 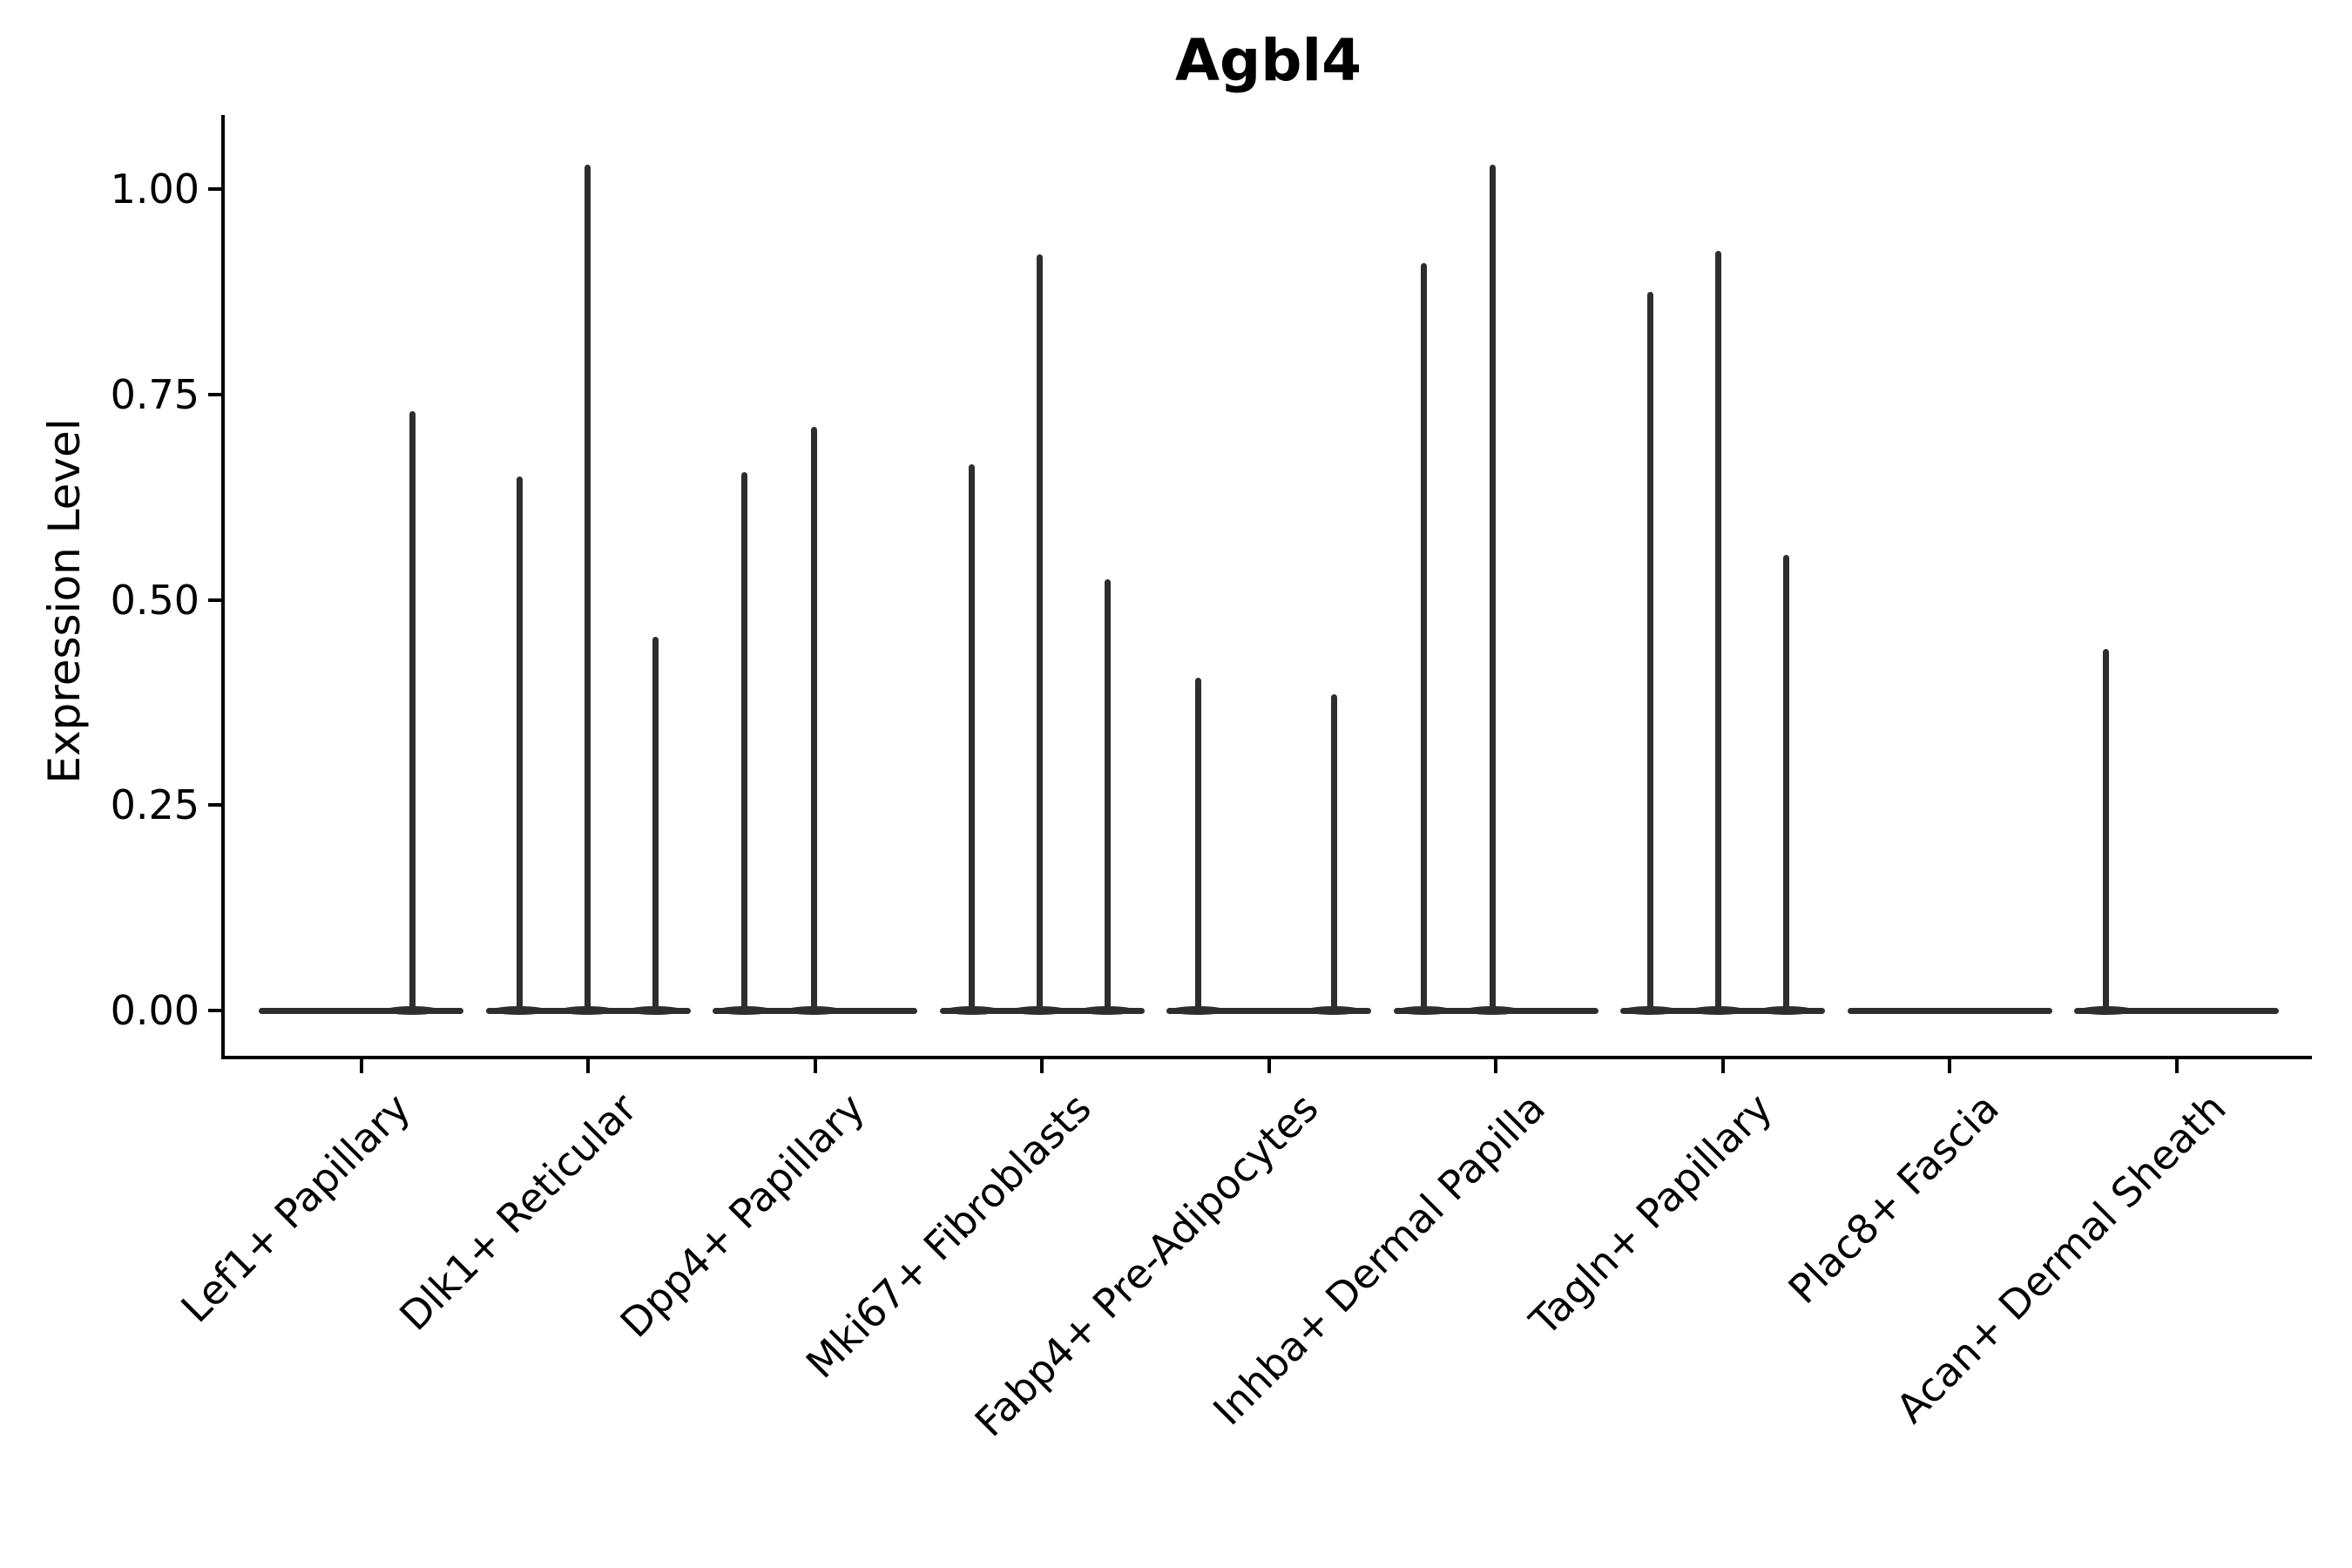 What do you see at coordinates (1650, 1214) in the screenshot?
I see `x-tick-label: Tagln+ Papillary` at bounding box center [1650, 1214].